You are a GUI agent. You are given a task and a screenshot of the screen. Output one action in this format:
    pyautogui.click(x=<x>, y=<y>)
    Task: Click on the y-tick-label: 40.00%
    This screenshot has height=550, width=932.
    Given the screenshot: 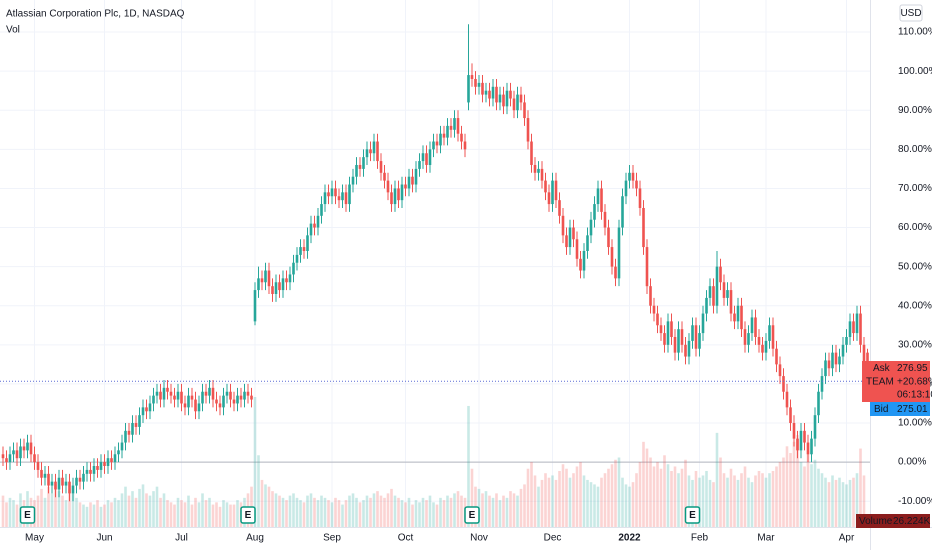 What is the action you would take?
    pyautogui.click(x=915, y=305)
    